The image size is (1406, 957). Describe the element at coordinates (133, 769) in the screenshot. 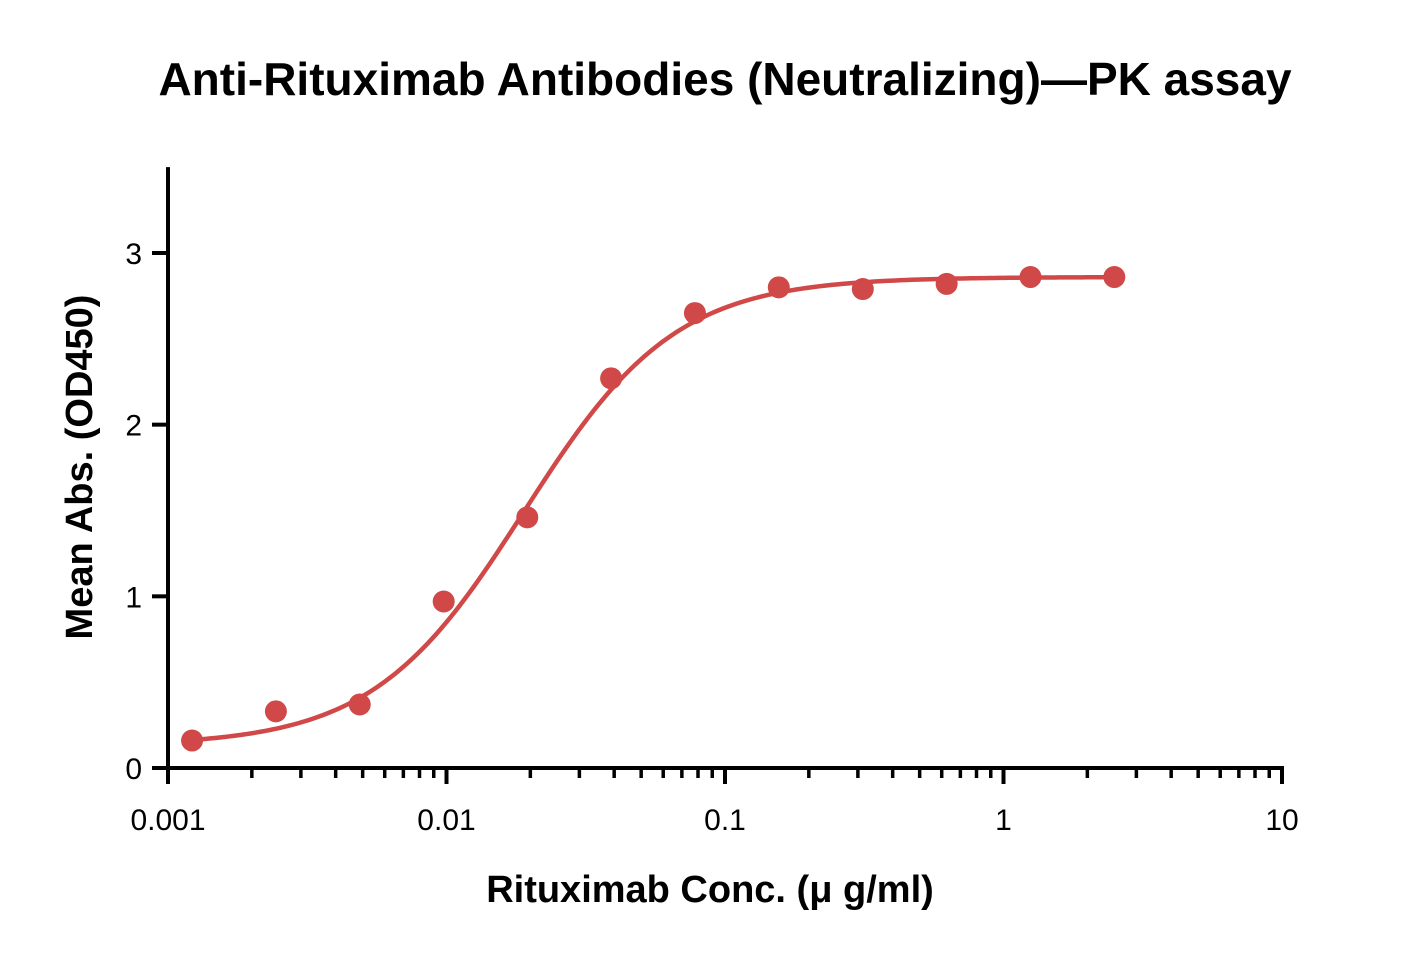

I see `y-tick-label: 0` at that location.